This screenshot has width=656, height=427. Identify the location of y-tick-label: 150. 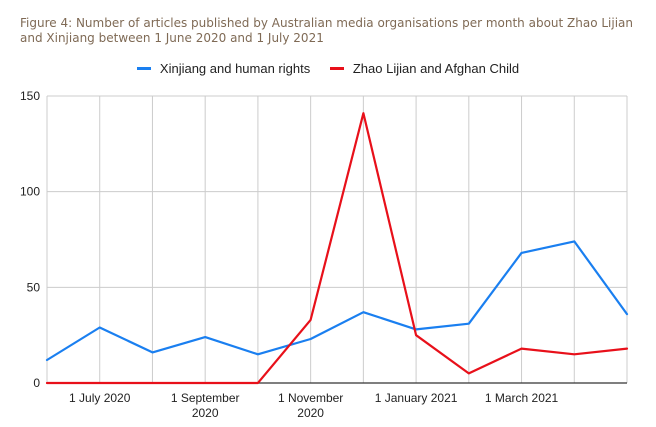
(30, 96).